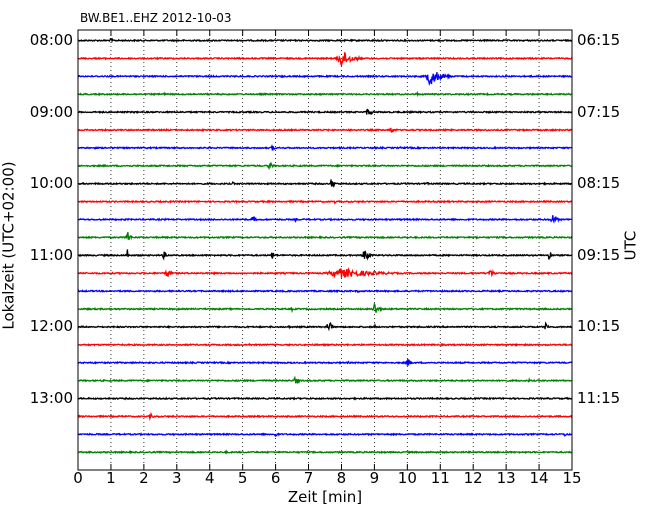 The height and width of the screenshot is (520, 650). What do you see at coordinates (144, 477) in the screenshot?
I see `x-tick-label: 2` at bounding box center [144, 477].